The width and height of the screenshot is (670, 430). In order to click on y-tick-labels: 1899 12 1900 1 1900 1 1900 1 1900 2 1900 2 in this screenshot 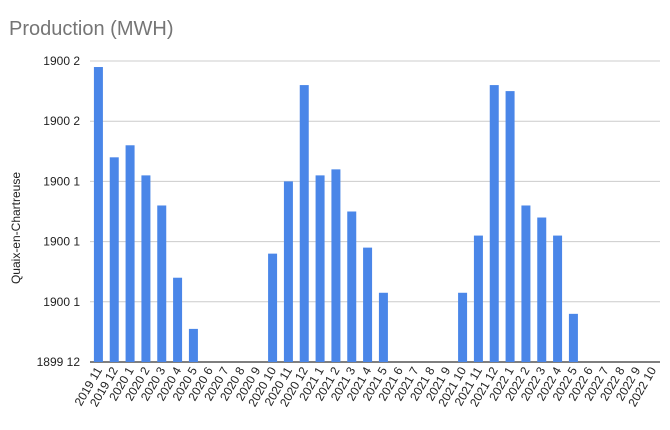, I will do `click(59, 211)`.